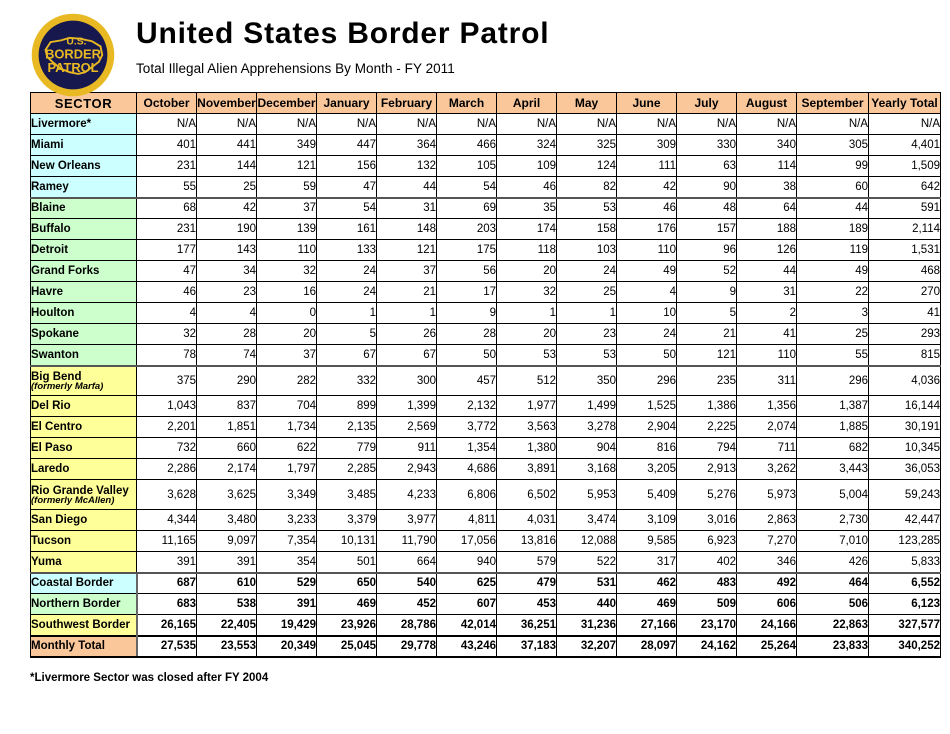 This screenshot has width=950, height=734. Describe the element at coordinates (226, 166) in the screenshot. I see `data-cell: 144` at that location.